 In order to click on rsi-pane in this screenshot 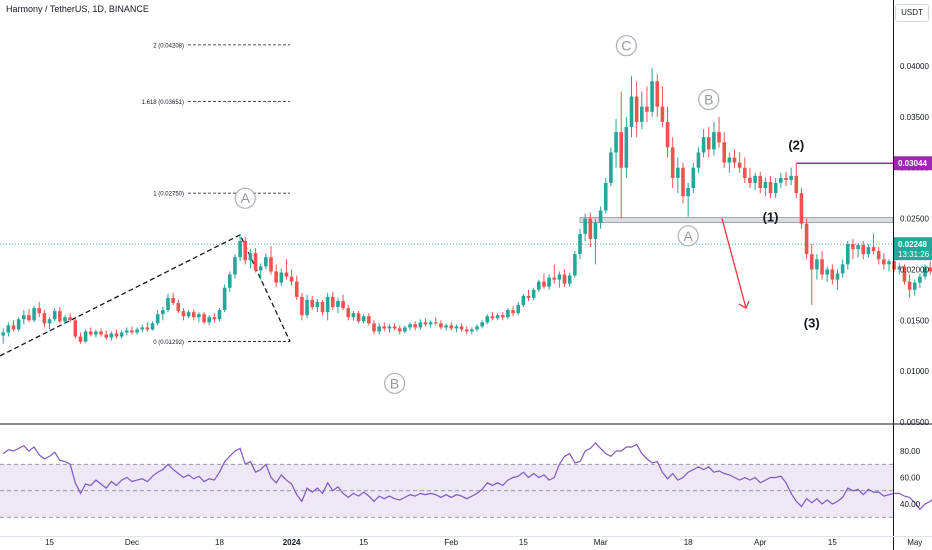, I will do `click(466, 480)`.